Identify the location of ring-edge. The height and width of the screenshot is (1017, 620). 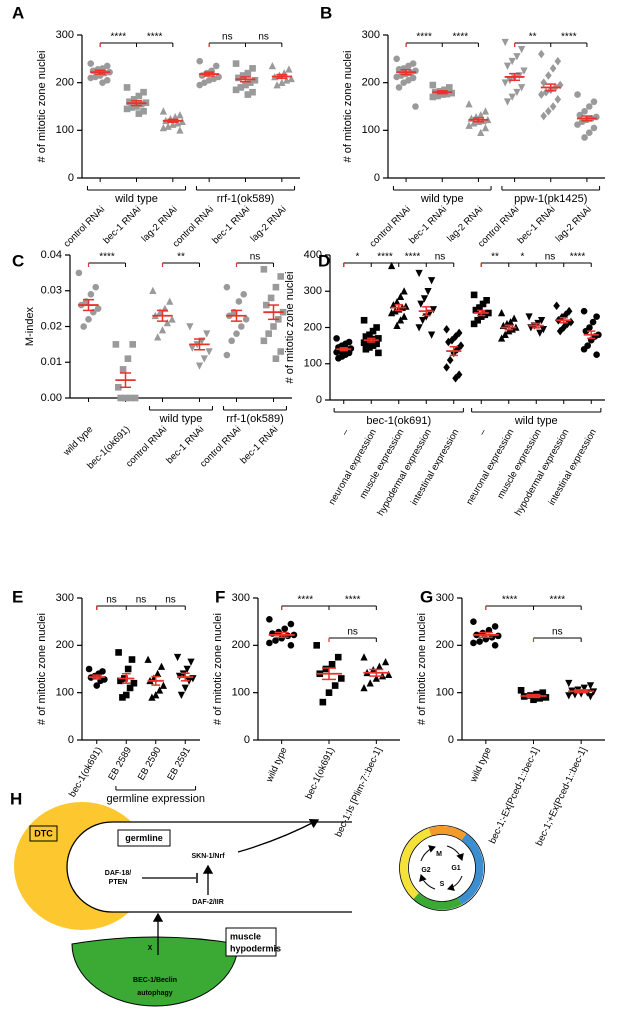
(442, 868).